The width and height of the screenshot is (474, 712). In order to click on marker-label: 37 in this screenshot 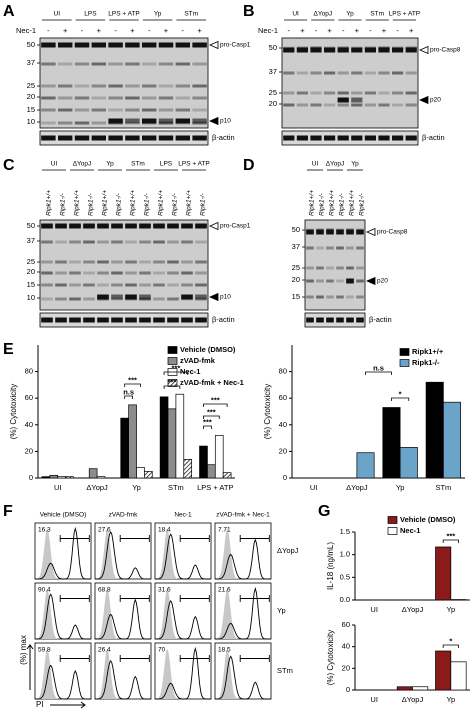, I will do `click(273, 71)`.